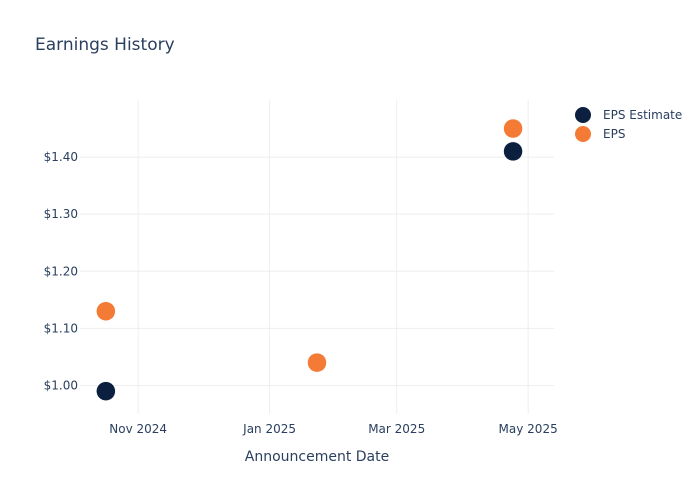 This screenshot has width=700, height=500. I want to click on y-axis-ticks: $1.00 $1.10 $1.20 $1.30 $1.40, so click(61, 271).